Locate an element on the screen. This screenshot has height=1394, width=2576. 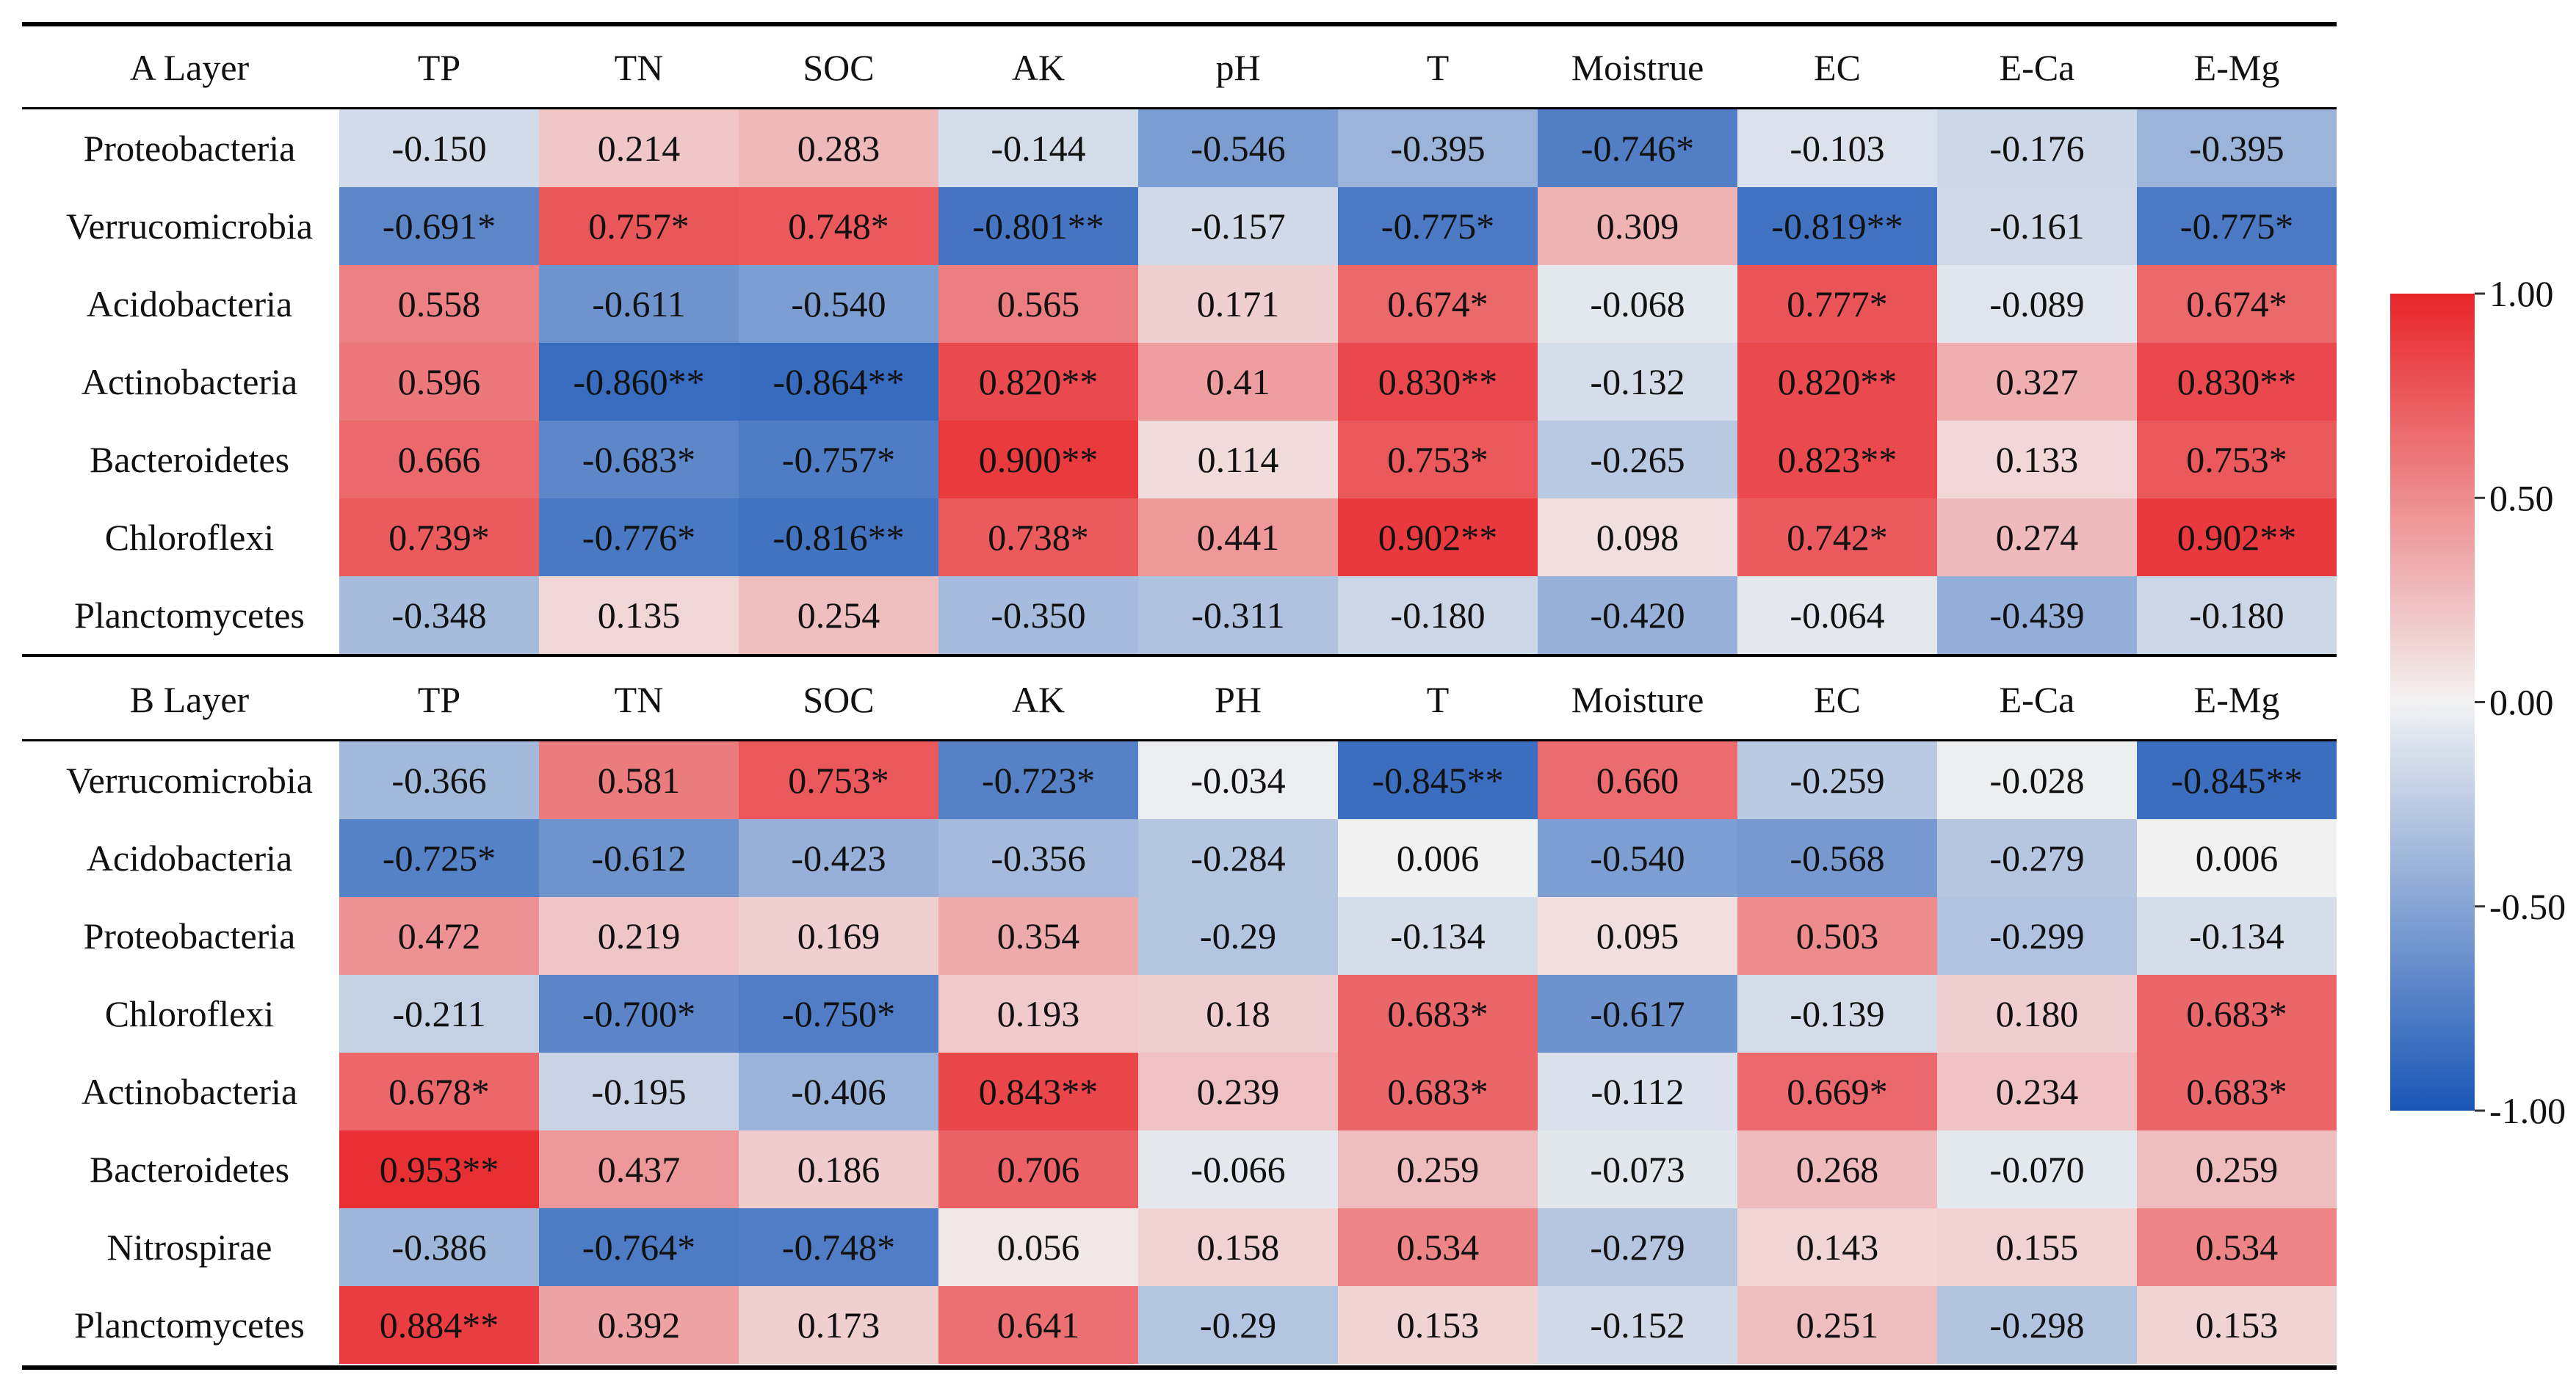
b-layer-cell-label: 0.169 is located at coordinates (838, 936).